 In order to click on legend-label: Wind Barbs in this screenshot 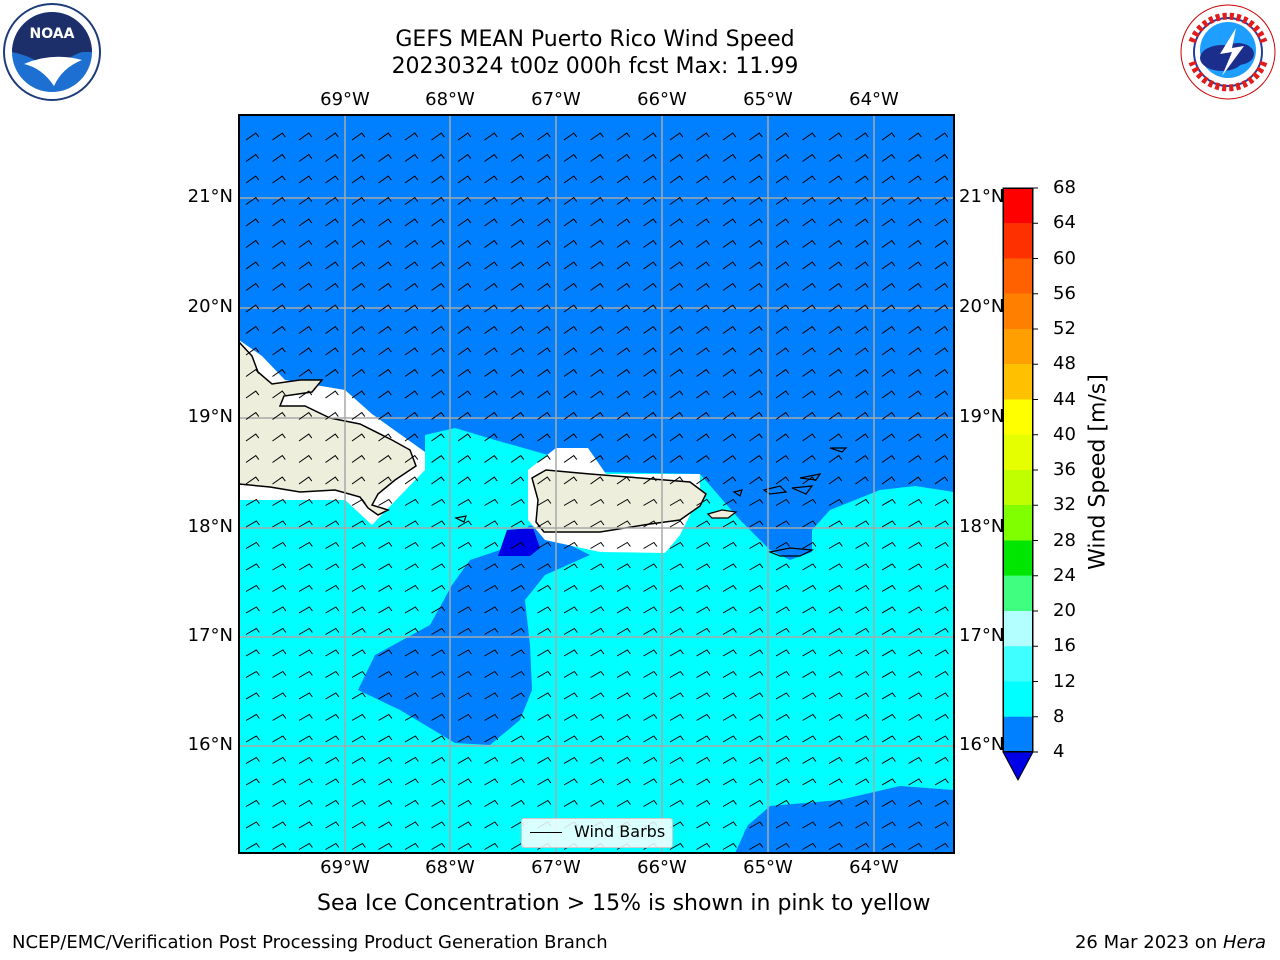, I will do `click(620, 831)`.